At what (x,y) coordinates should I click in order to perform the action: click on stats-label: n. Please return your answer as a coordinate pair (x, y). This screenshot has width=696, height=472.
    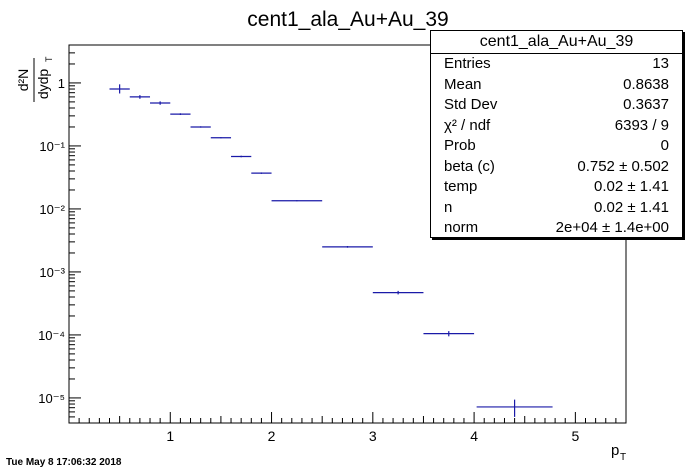
    Looking at the image, I should click on (448, 207).